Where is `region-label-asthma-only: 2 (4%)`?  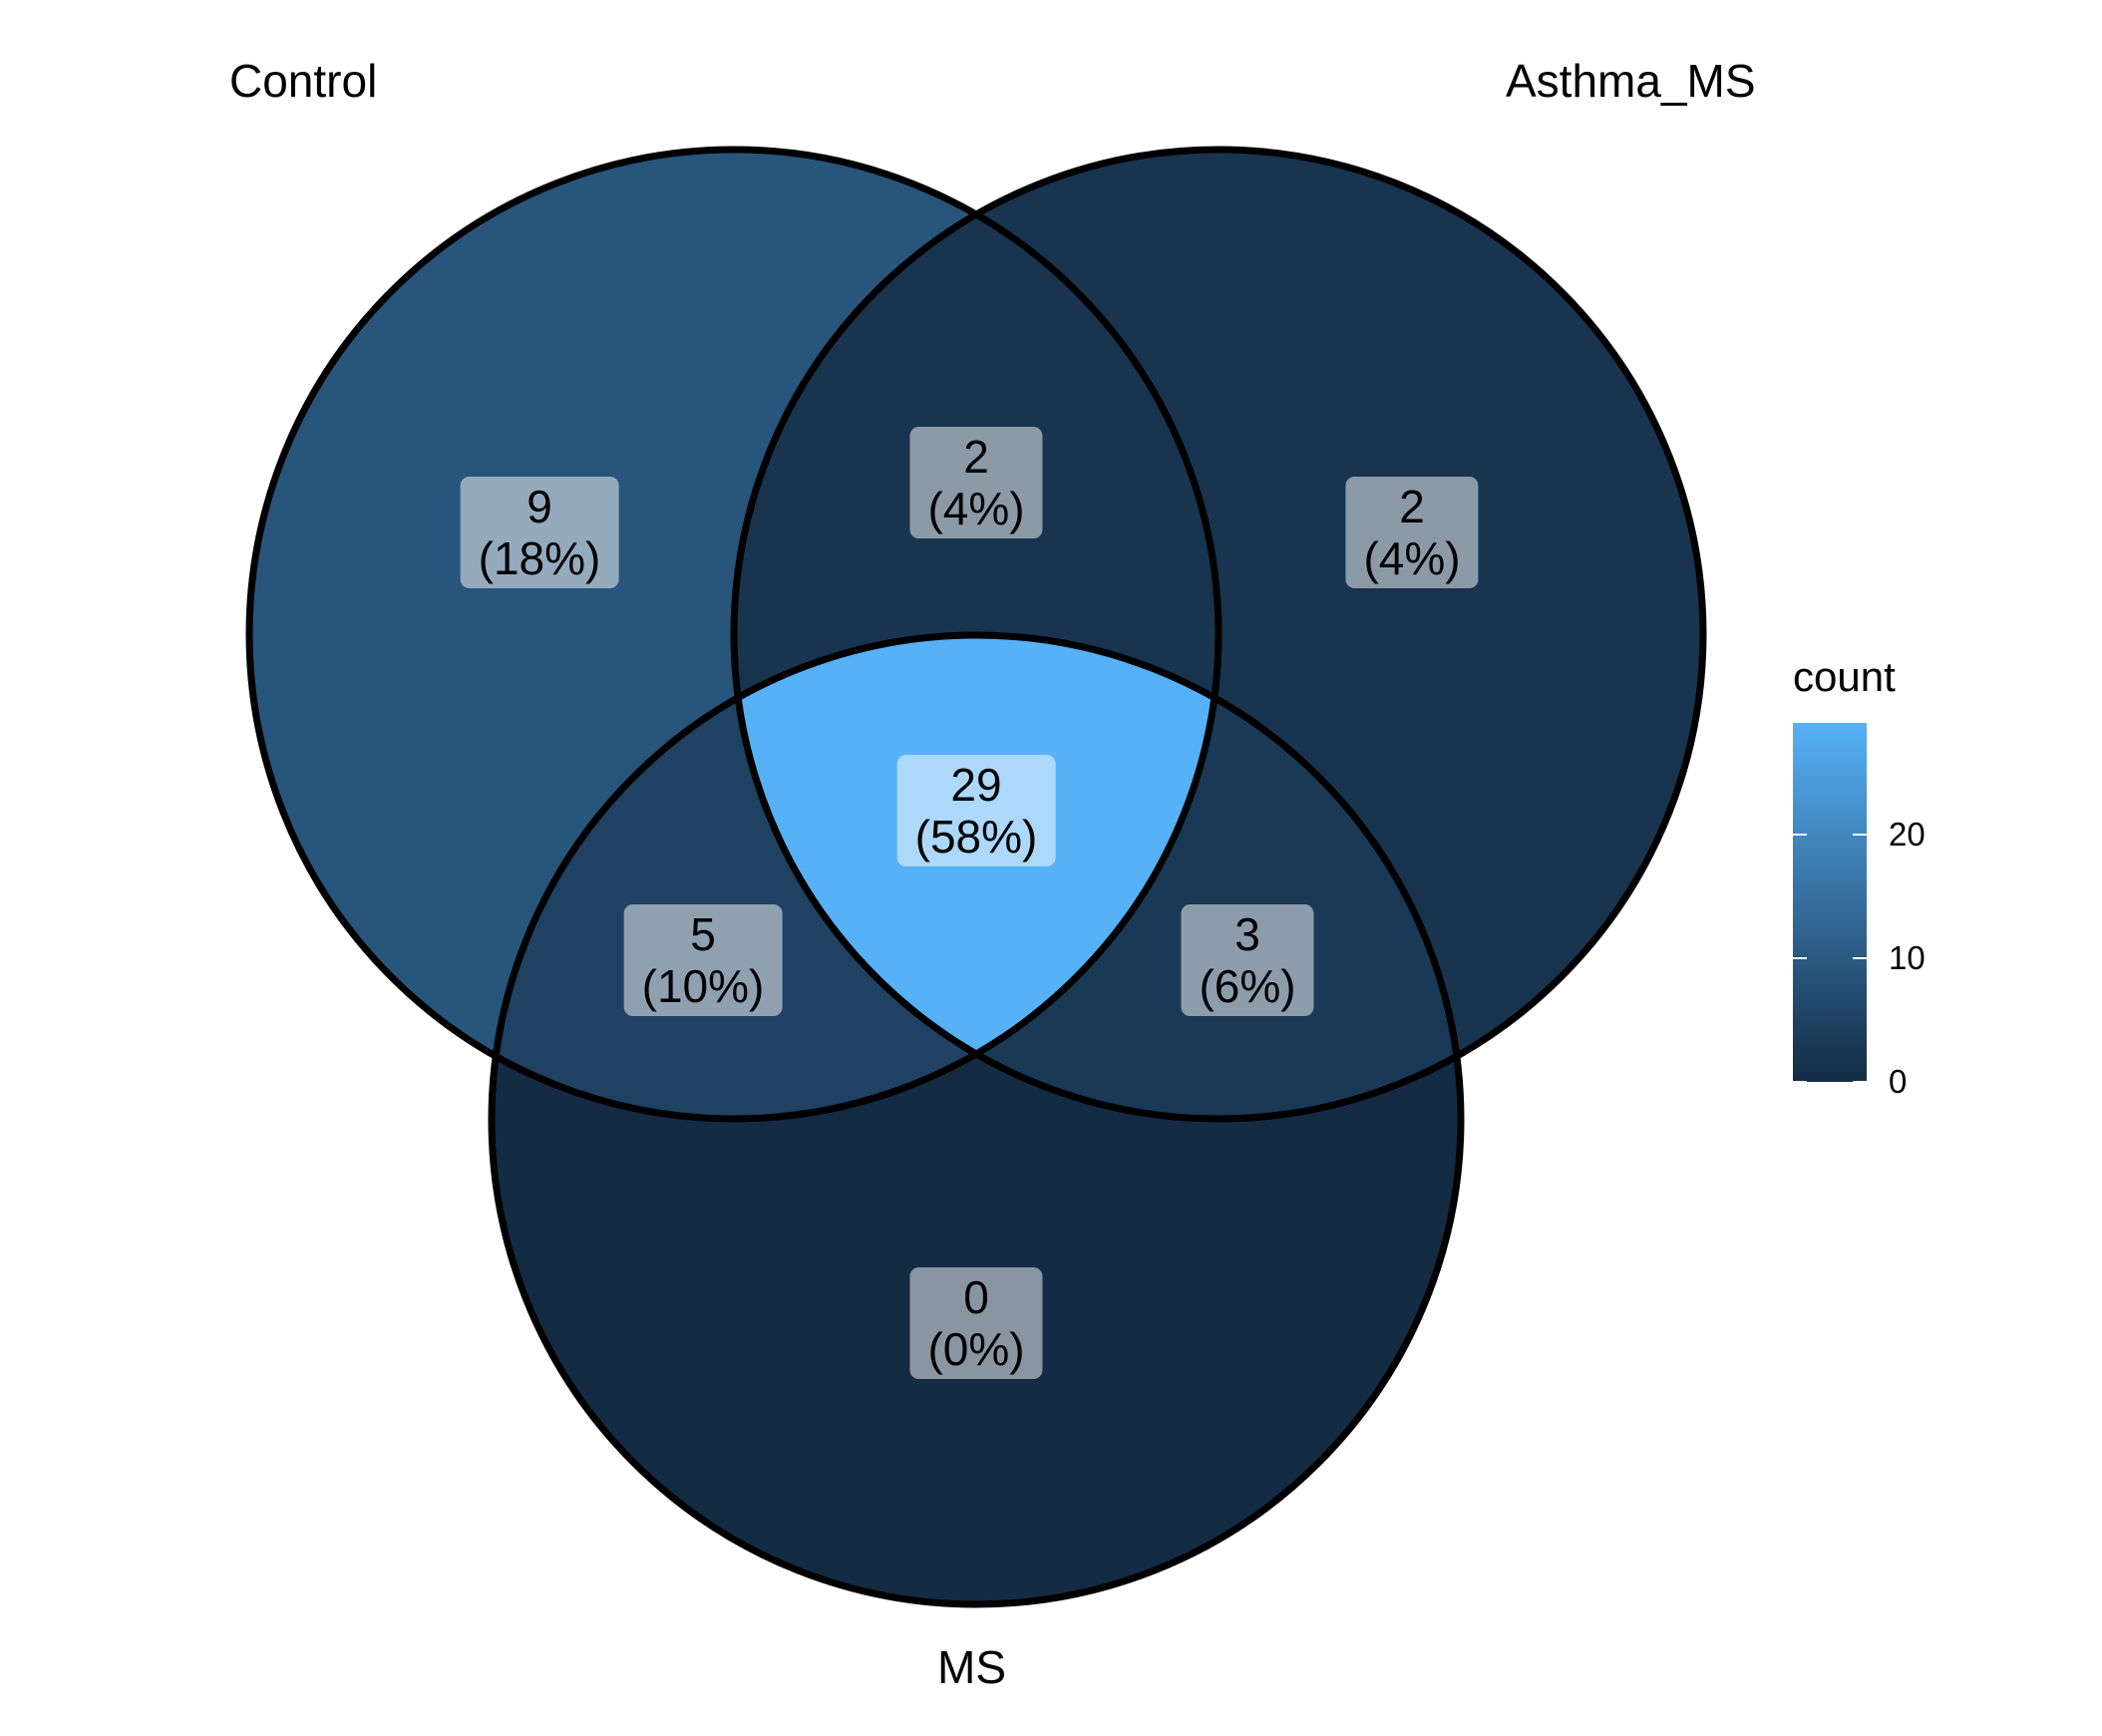 region-label-asthma-only: 2 (4%) is located at coordinates (1412, 532).